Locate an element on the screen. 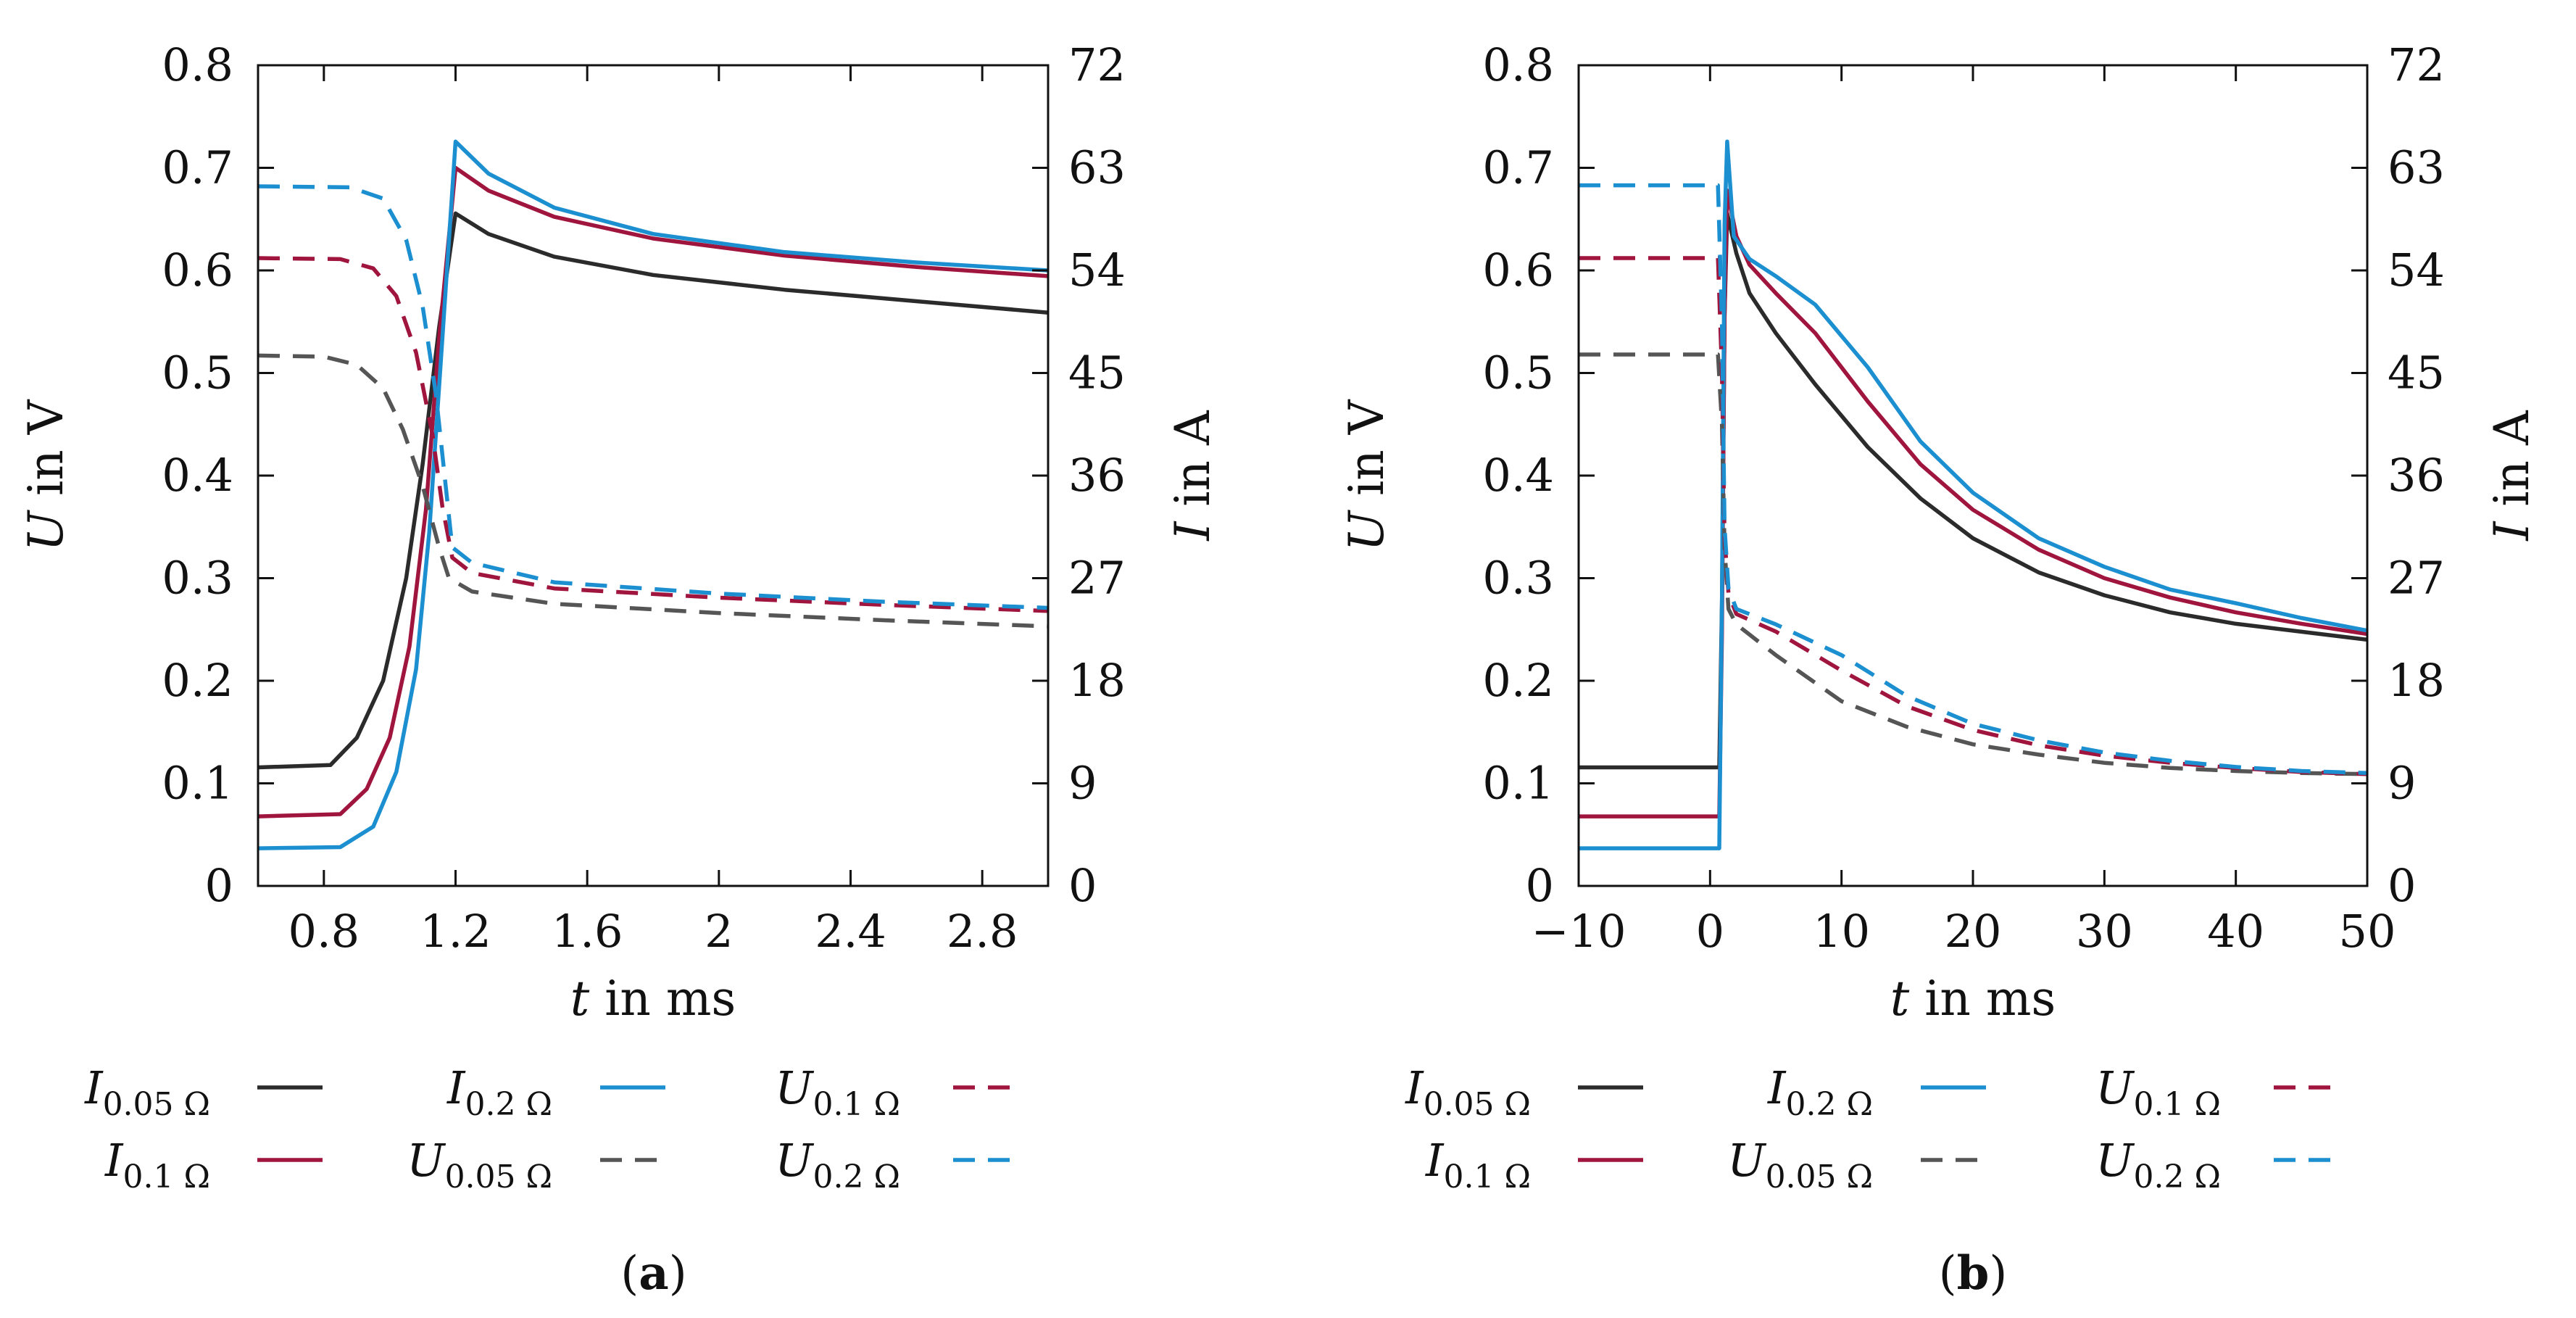 The height and width of the screenshot is (1318, 2576). y-left-tick-label: 0.8 is located at coordinates (1518, 64).